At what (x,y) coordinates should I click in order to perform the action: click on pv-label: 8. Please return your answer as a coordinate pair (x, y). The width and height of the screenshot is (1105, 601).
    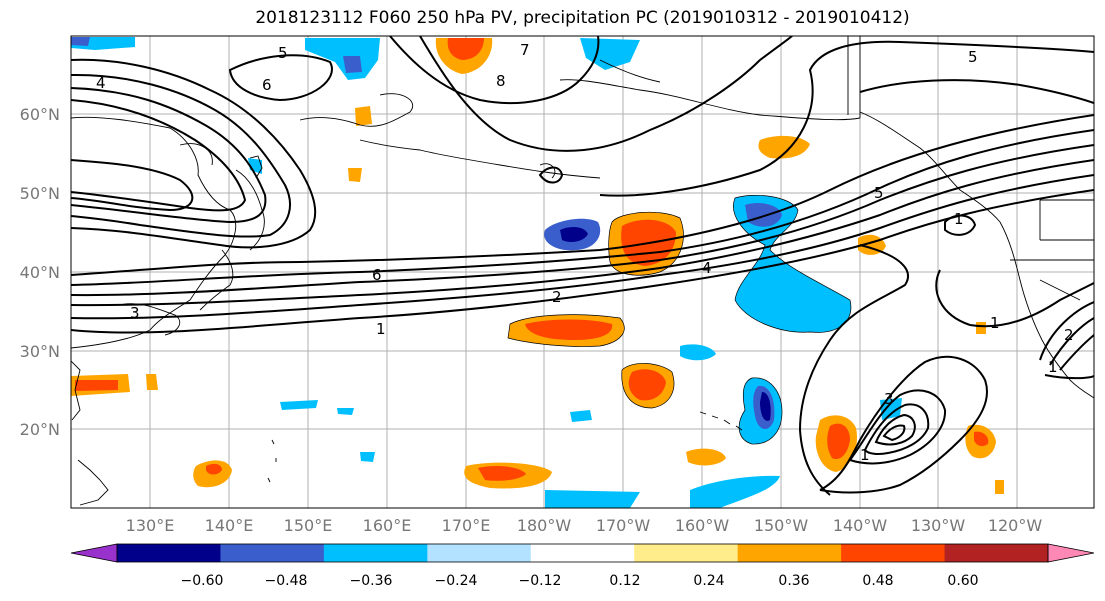
    Looking at the image, I should click on (501, 81).